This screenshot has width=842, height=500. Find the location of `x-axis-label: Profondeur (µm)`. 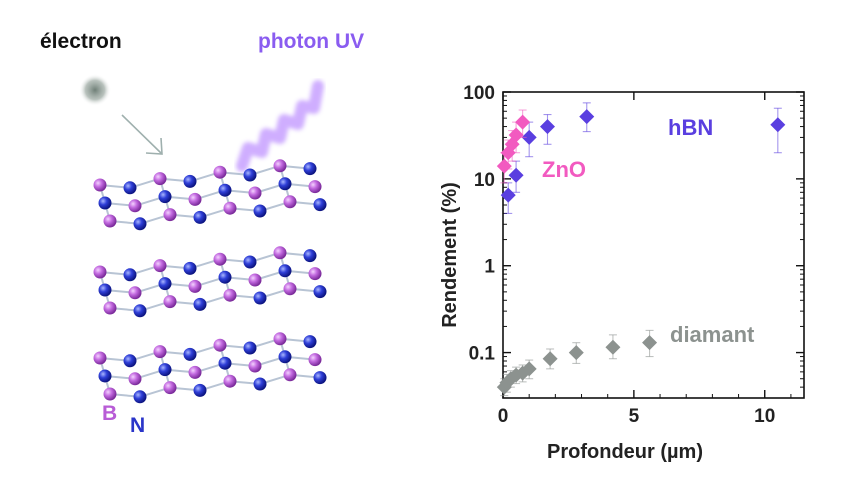

x-axis-label: Profondeur (µm) is located at coordinates (625, 452).